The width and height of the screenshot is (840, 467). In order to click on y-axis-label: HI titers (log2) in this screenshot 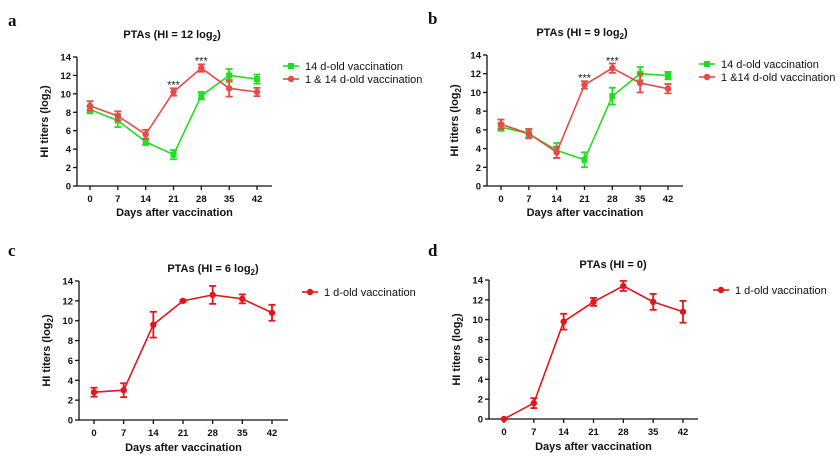, I will do `click(46, 121)`.